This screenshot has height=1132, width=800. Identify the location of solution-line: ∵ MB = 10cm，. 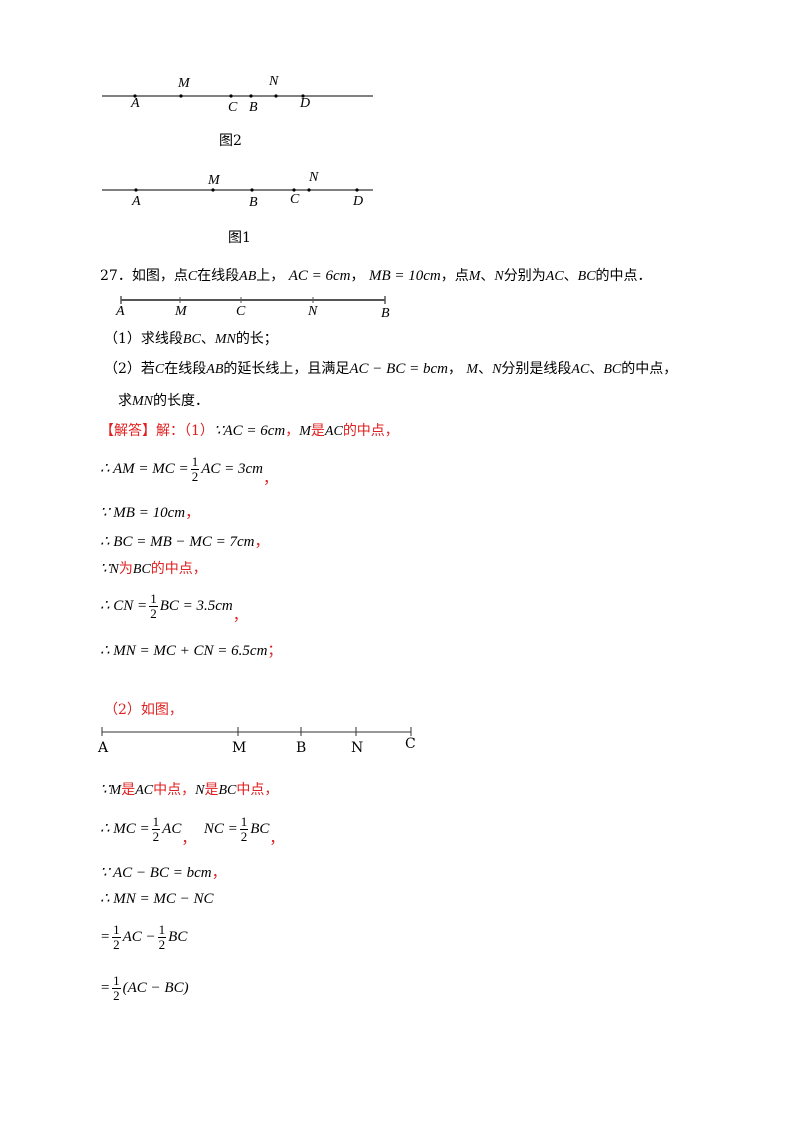
(150, 513).